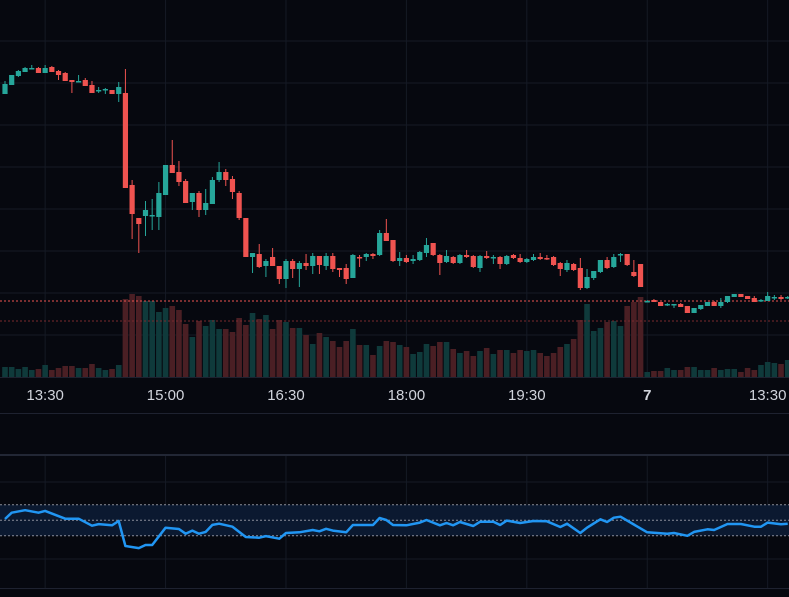 The width and height of the screenshot is (789, 597). I want to click on x-tick-label: 13:30, so click(768, 395).